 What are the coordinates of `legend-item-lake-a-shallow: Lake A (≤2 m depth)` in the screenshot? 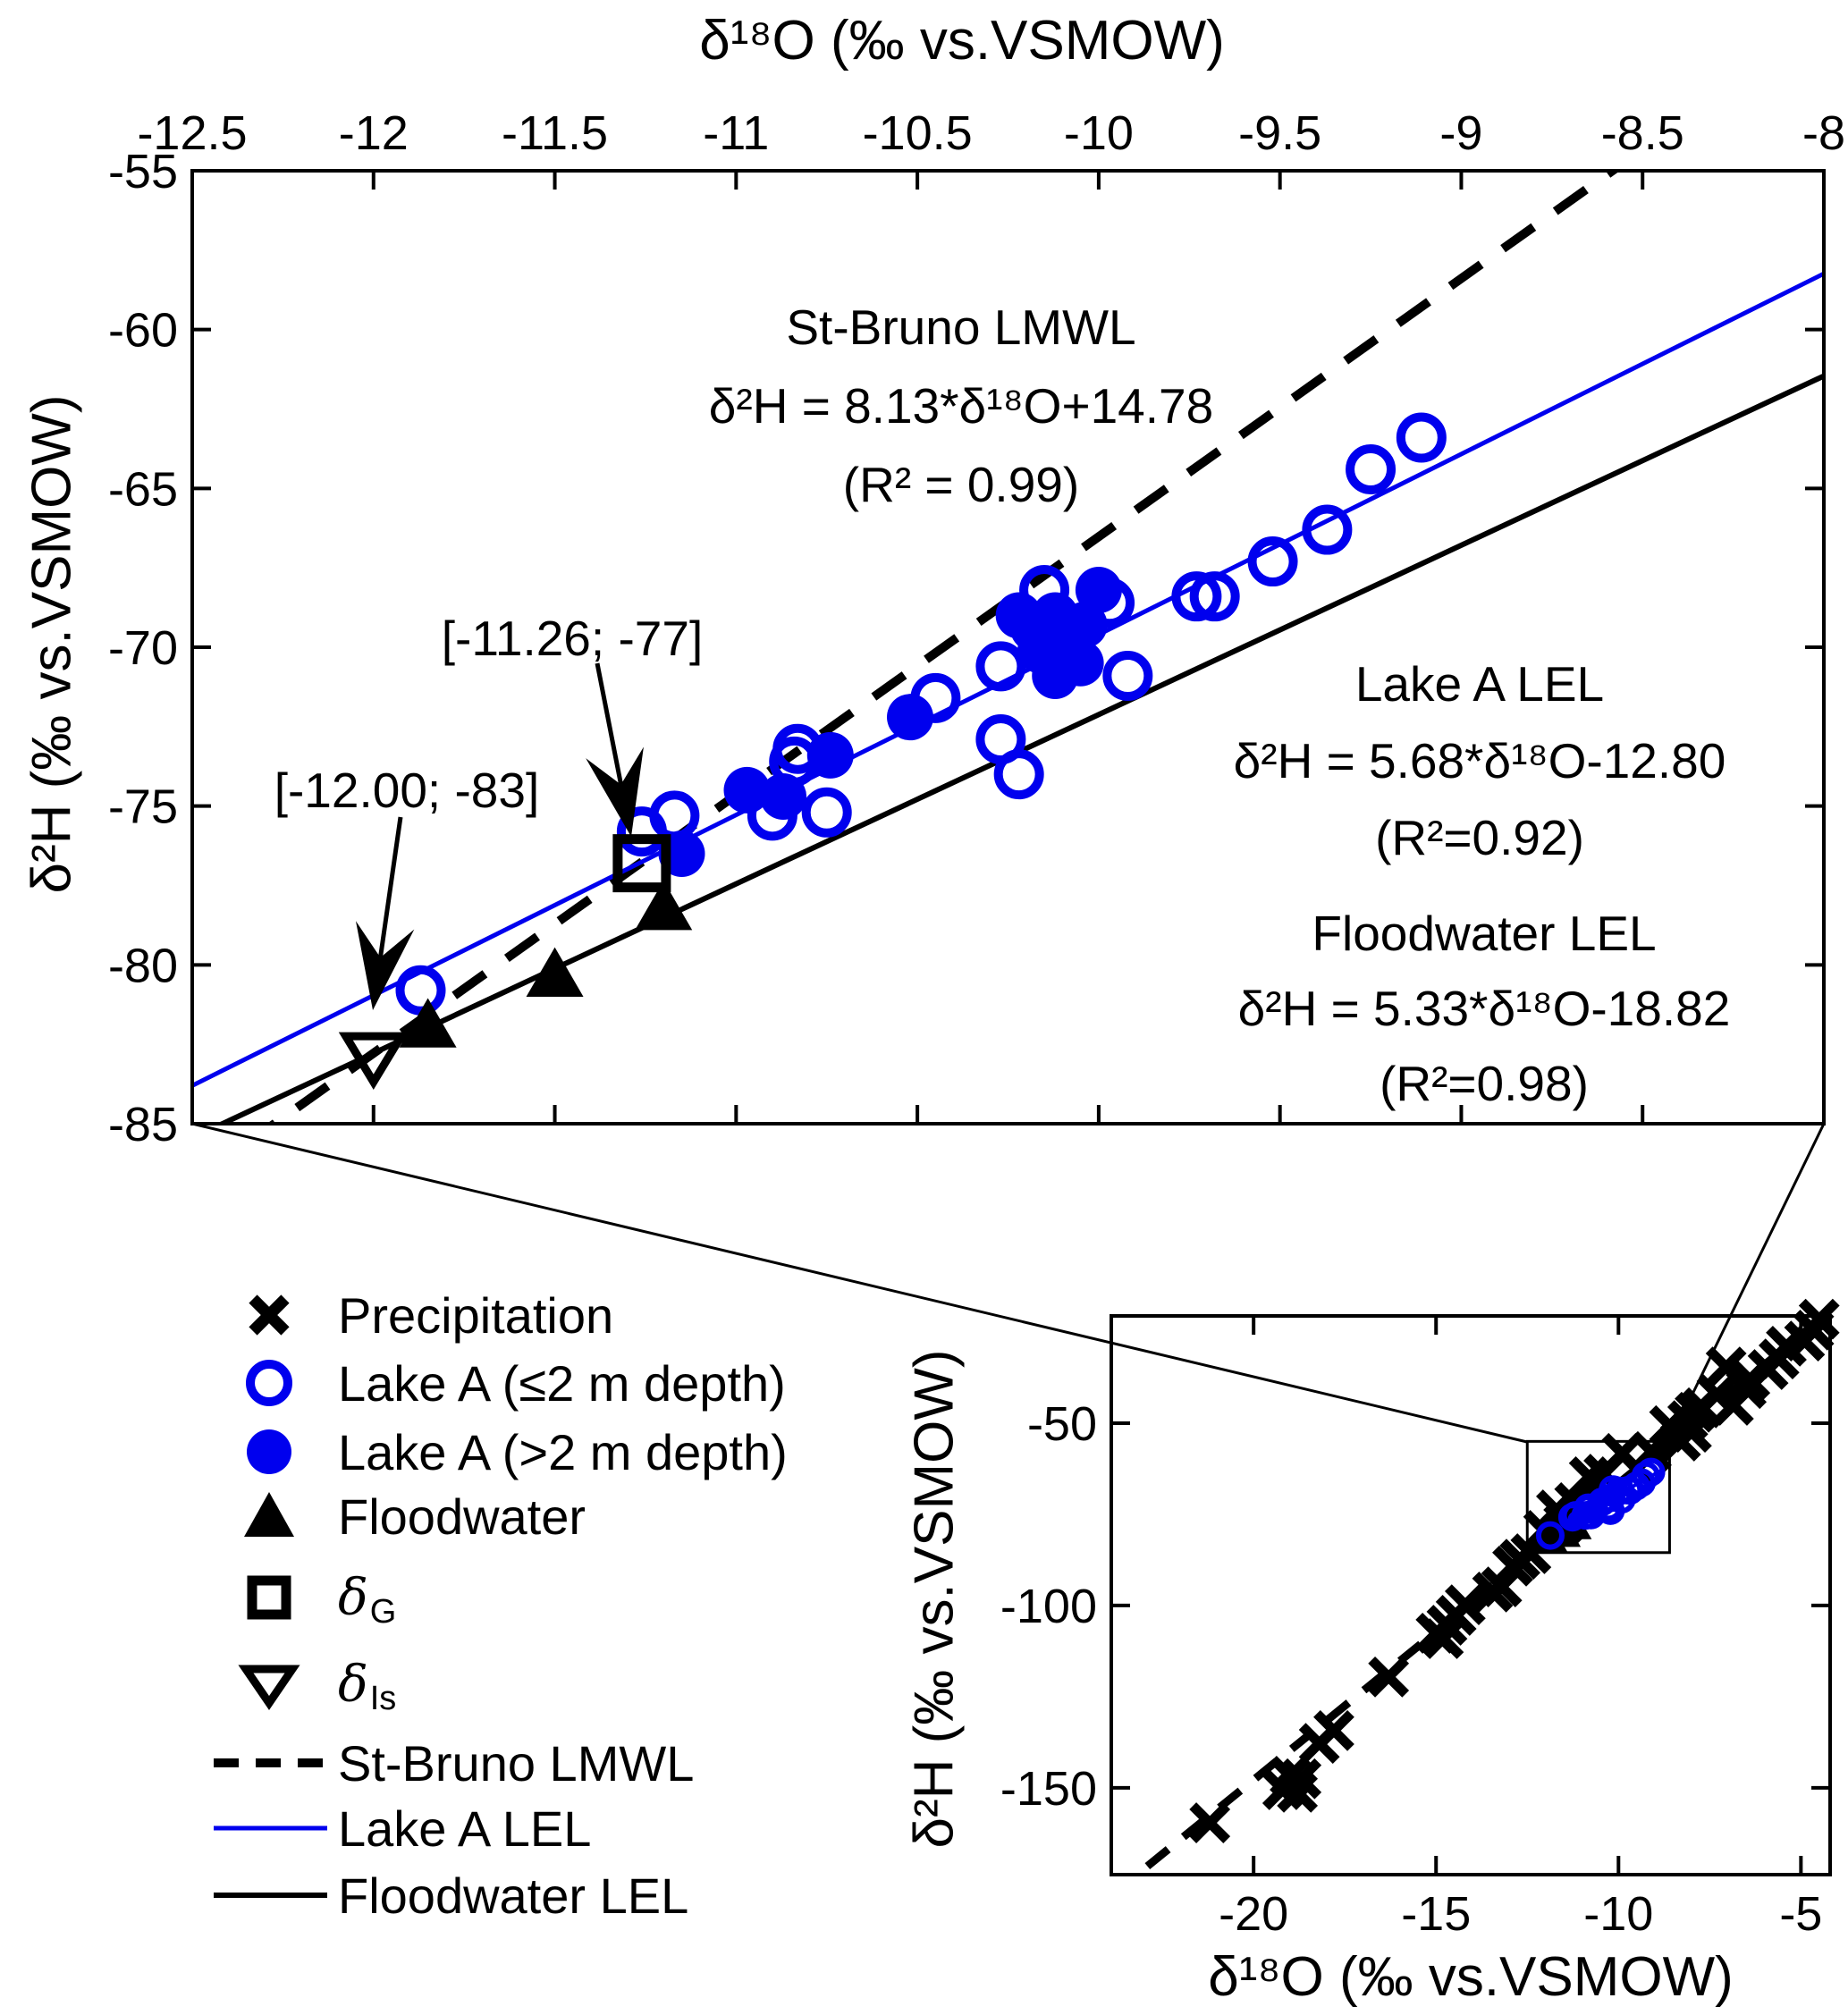 It's located at (498, 1383).